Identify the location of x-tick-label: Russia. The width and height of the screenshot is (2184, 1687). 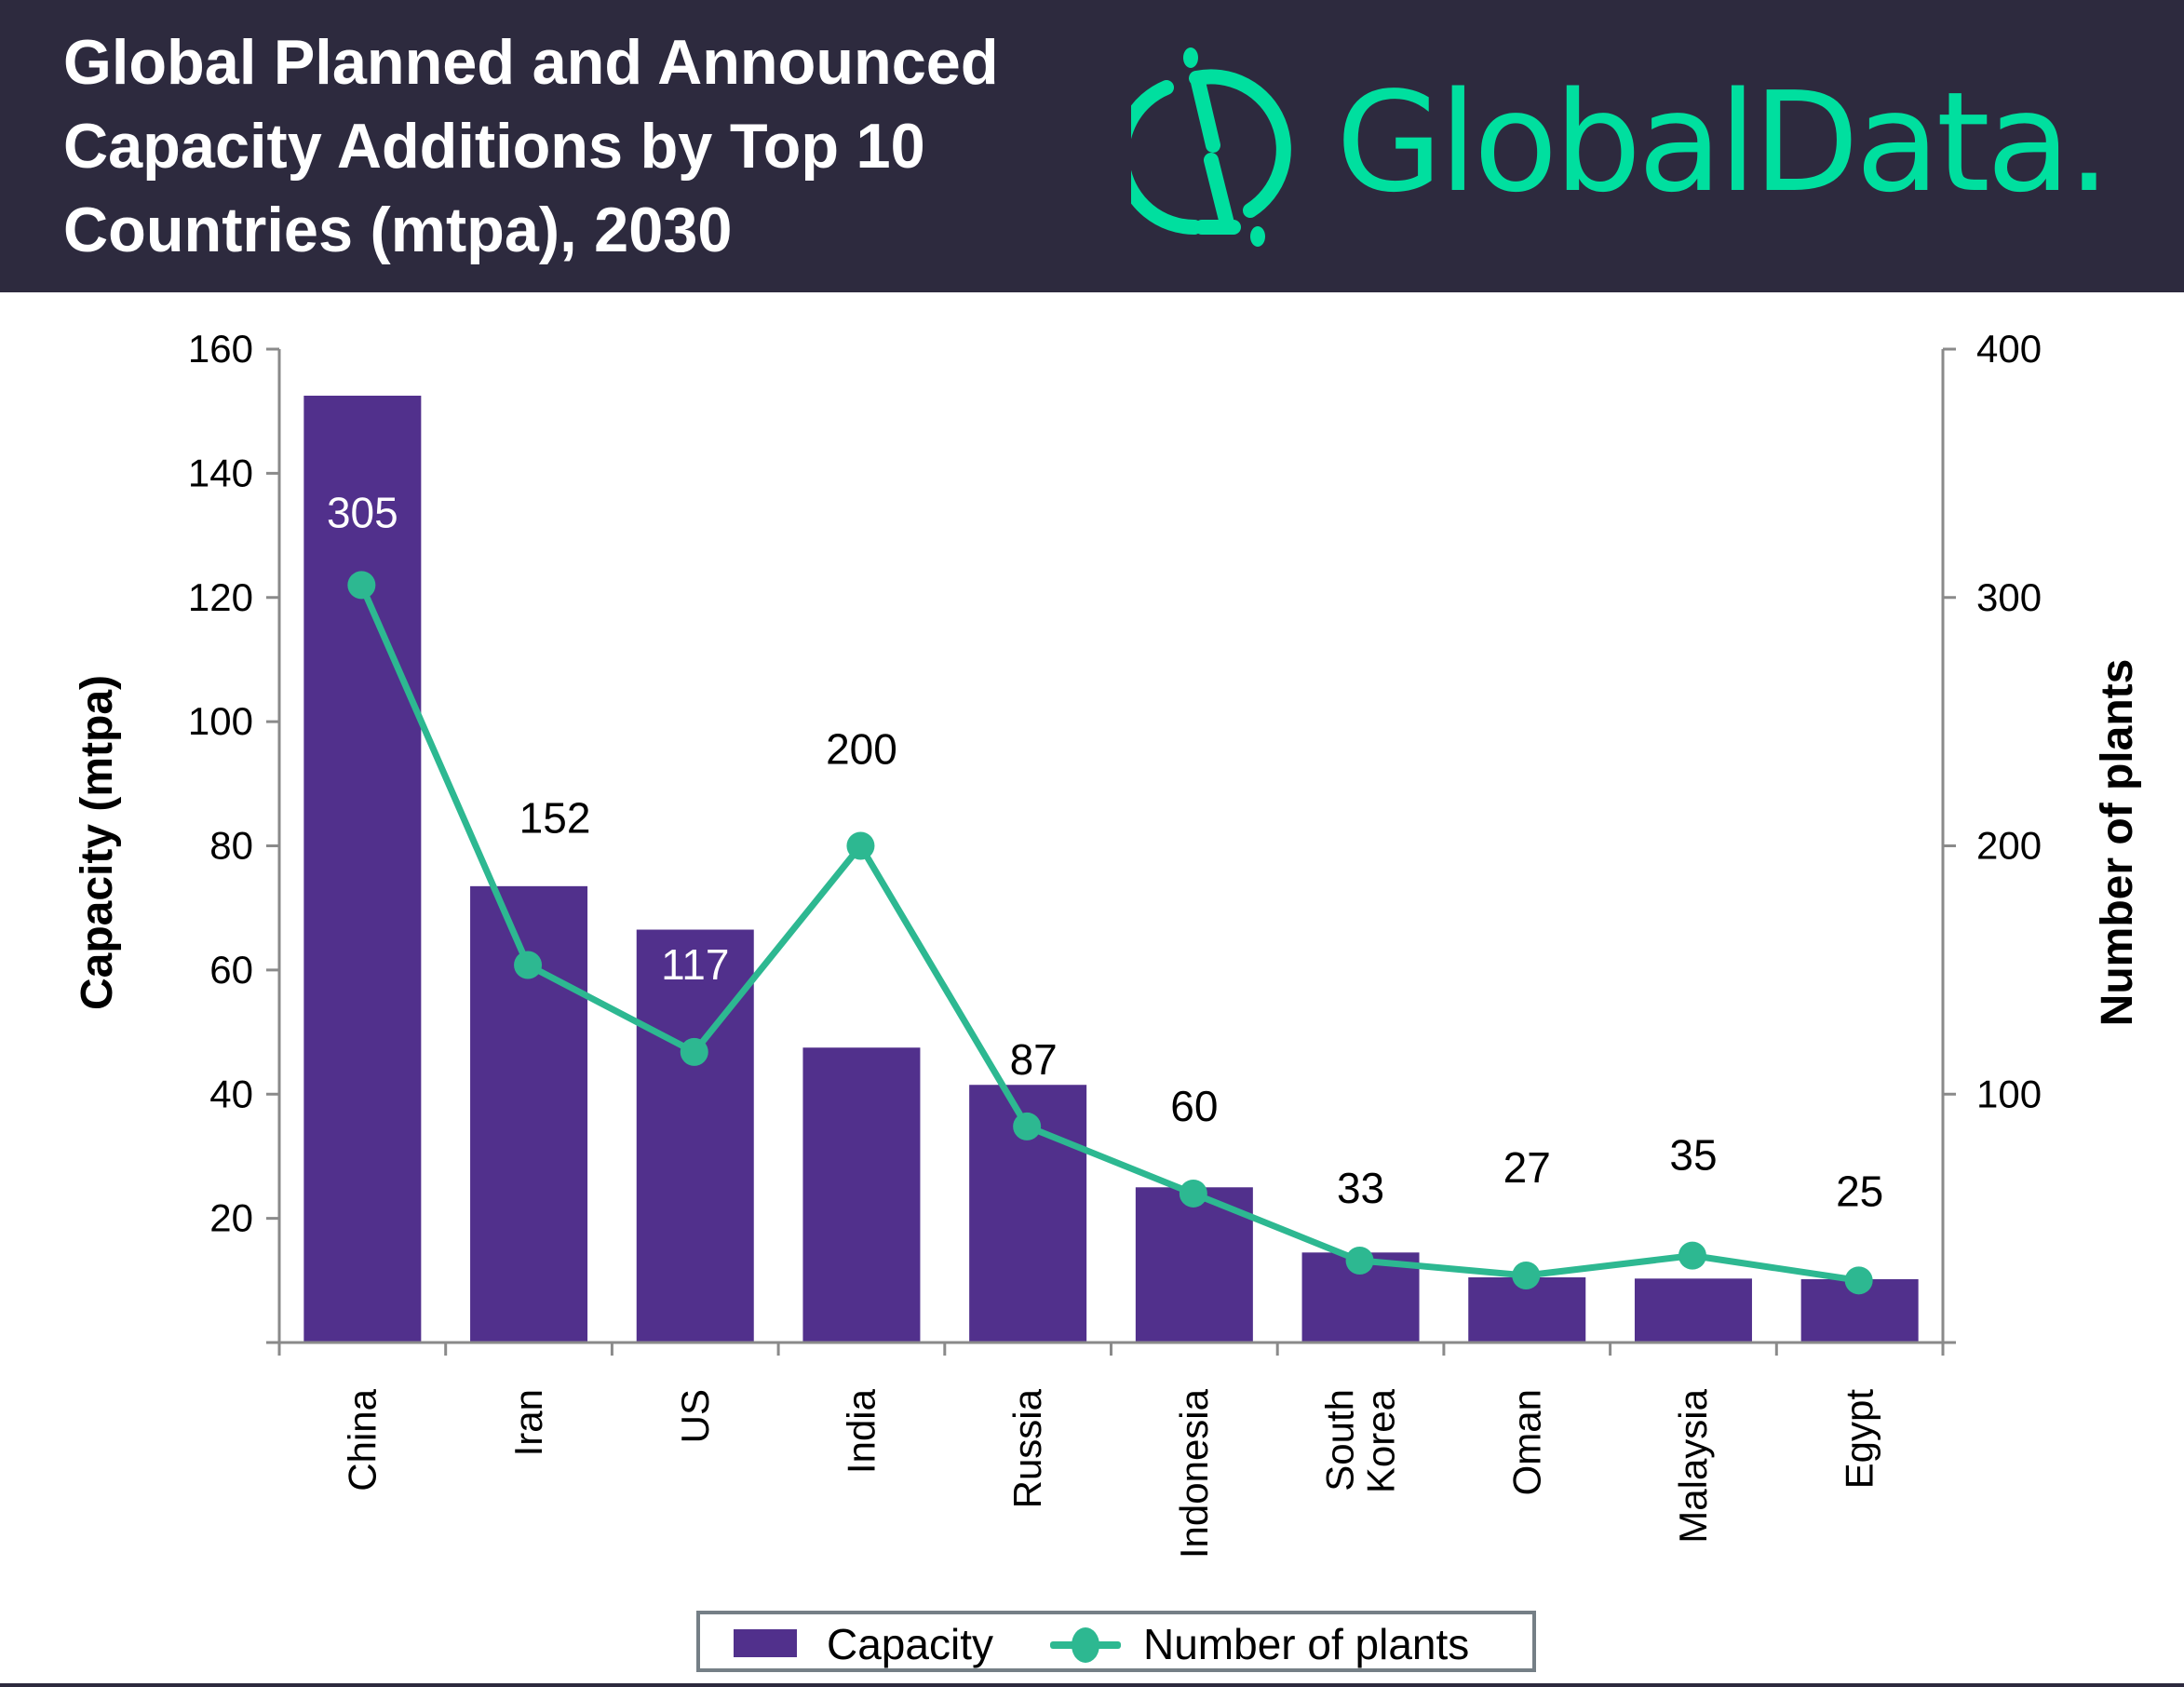
(1027, 1448).